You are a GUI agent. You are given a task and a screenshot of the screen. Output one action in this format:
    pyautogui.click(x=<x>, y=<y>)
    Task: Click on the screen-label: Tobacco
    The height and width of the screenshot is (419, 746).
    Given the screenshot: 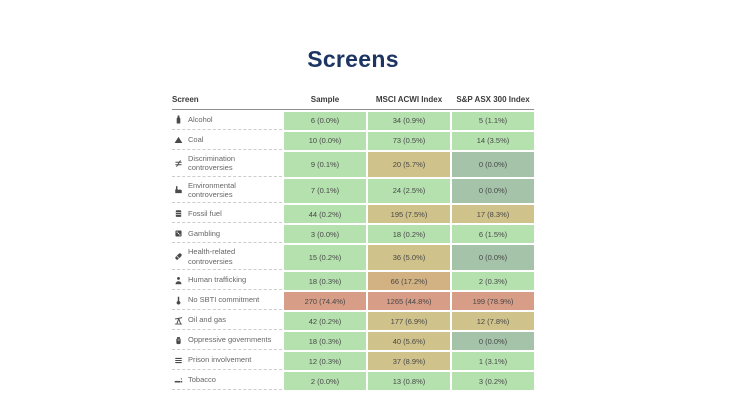 What is the action you would take?
    pyautogui.click(x=202, y=380)
    